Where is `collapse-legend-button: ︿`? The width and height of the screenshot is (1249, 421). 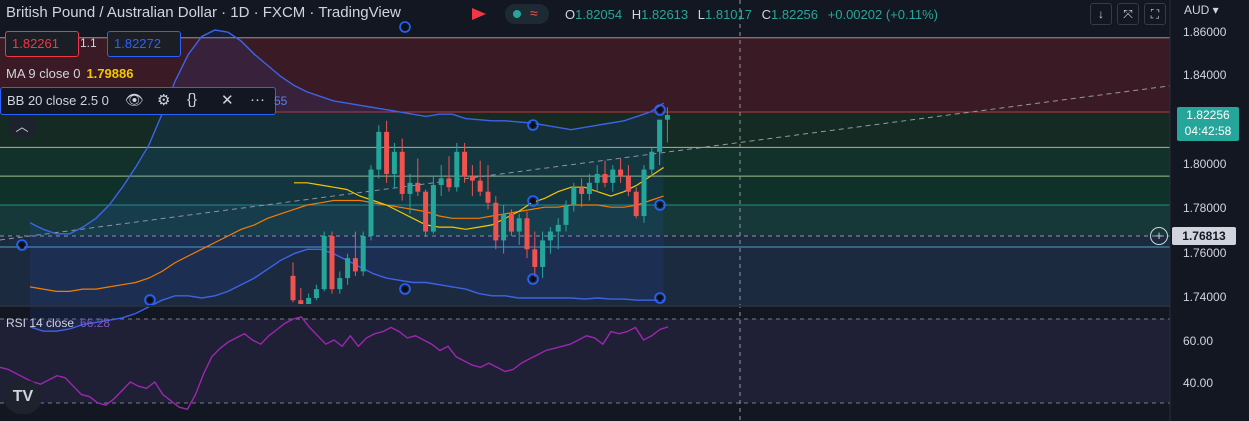
collapse-legend-button: ︿ is located at coordinates (22, 127).